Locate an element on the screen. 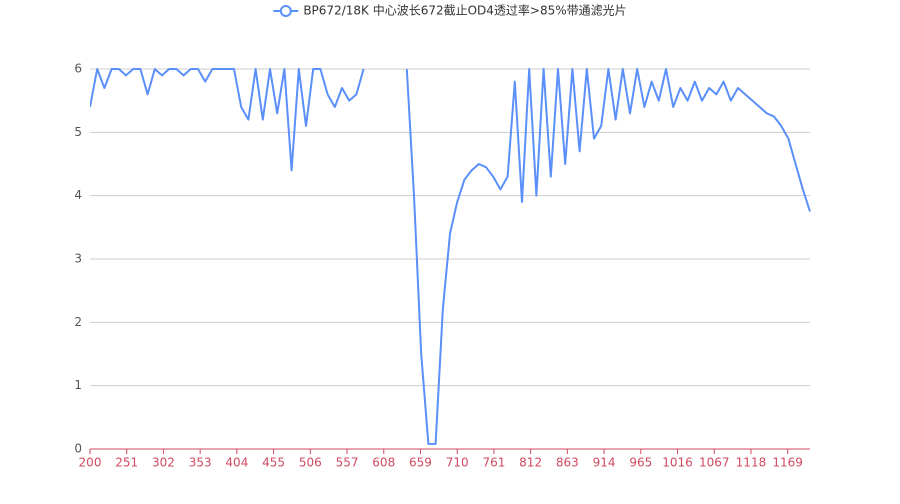 This screenshot has height=504, width=900. x-tick-label: 455 is located at coordinates (273, 463).